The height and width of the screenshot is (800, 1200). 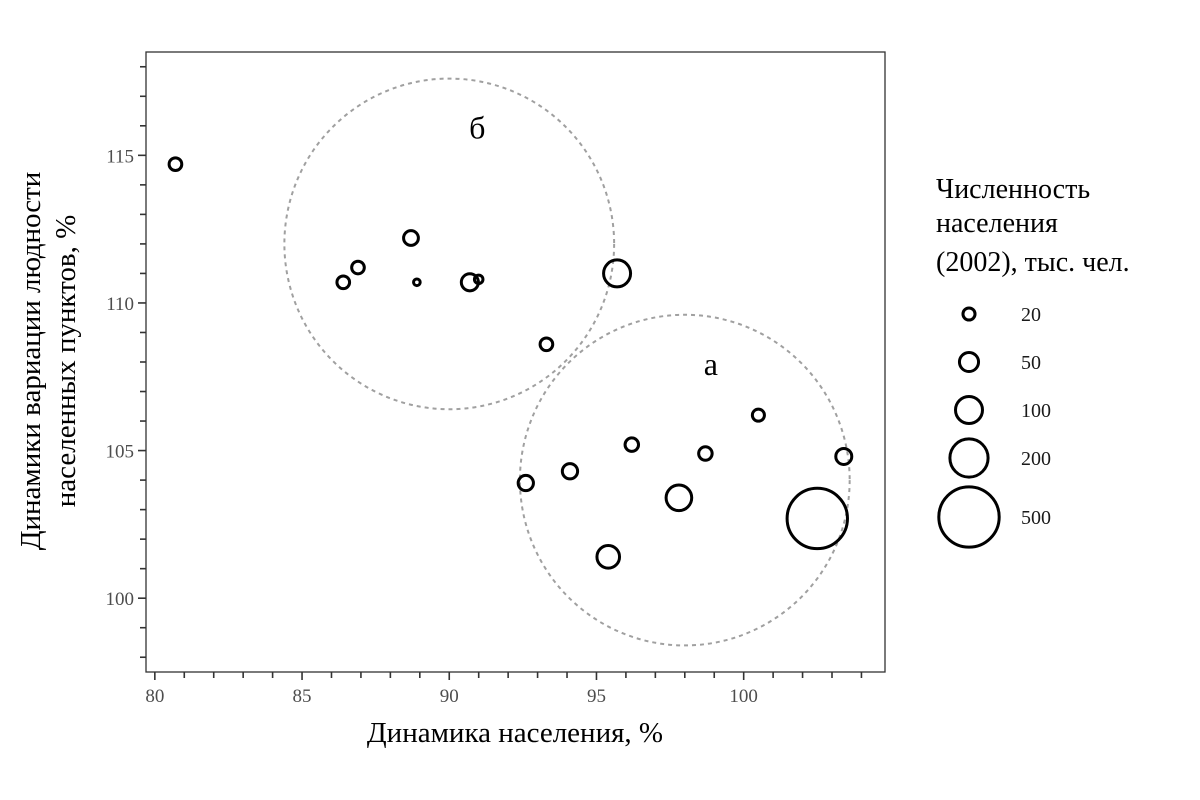 I want to click on x-tick-label-4: 100, so click(x=743, y=696).